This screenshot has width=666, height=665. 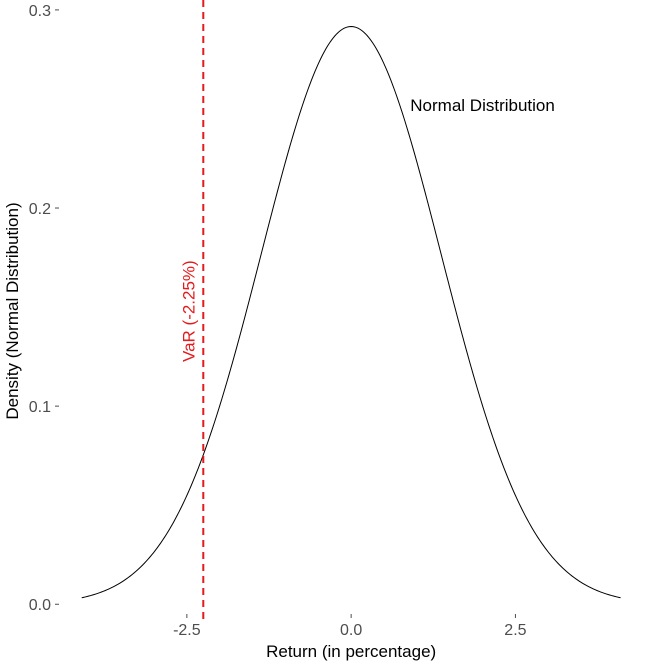 I want to click on curve-label: Normal Distribution, so click(x=482, y=105).